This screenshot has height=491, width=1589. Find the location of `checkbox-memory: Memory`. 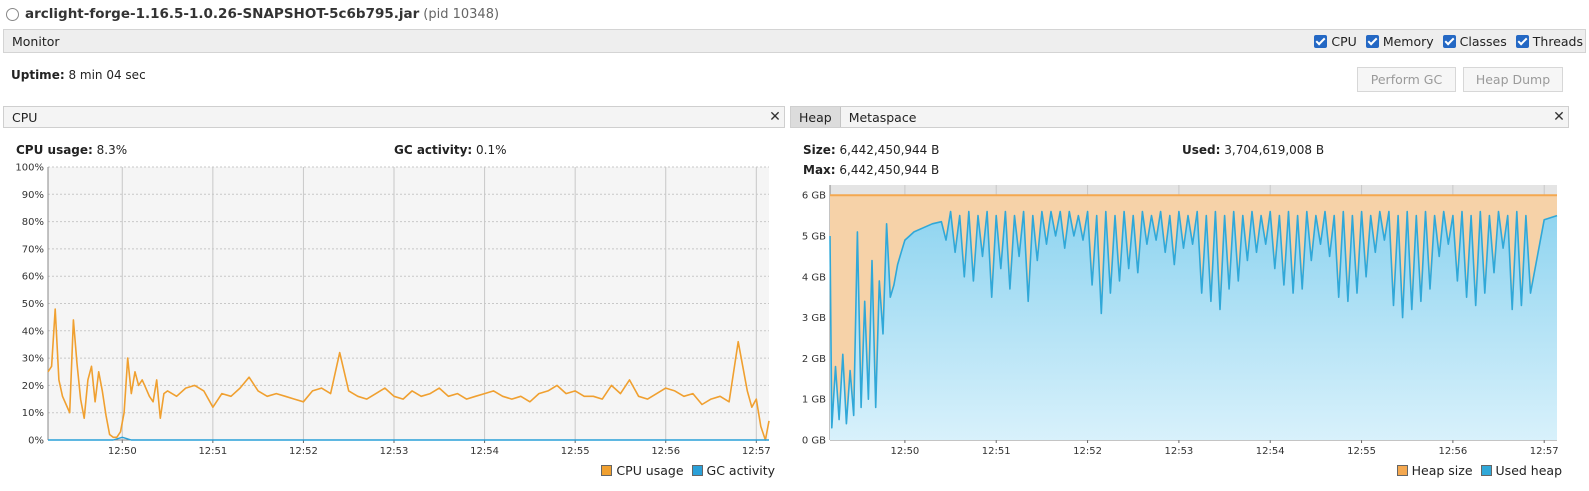

checkbox-memory: Memory is located at coordinates (1399, 41).